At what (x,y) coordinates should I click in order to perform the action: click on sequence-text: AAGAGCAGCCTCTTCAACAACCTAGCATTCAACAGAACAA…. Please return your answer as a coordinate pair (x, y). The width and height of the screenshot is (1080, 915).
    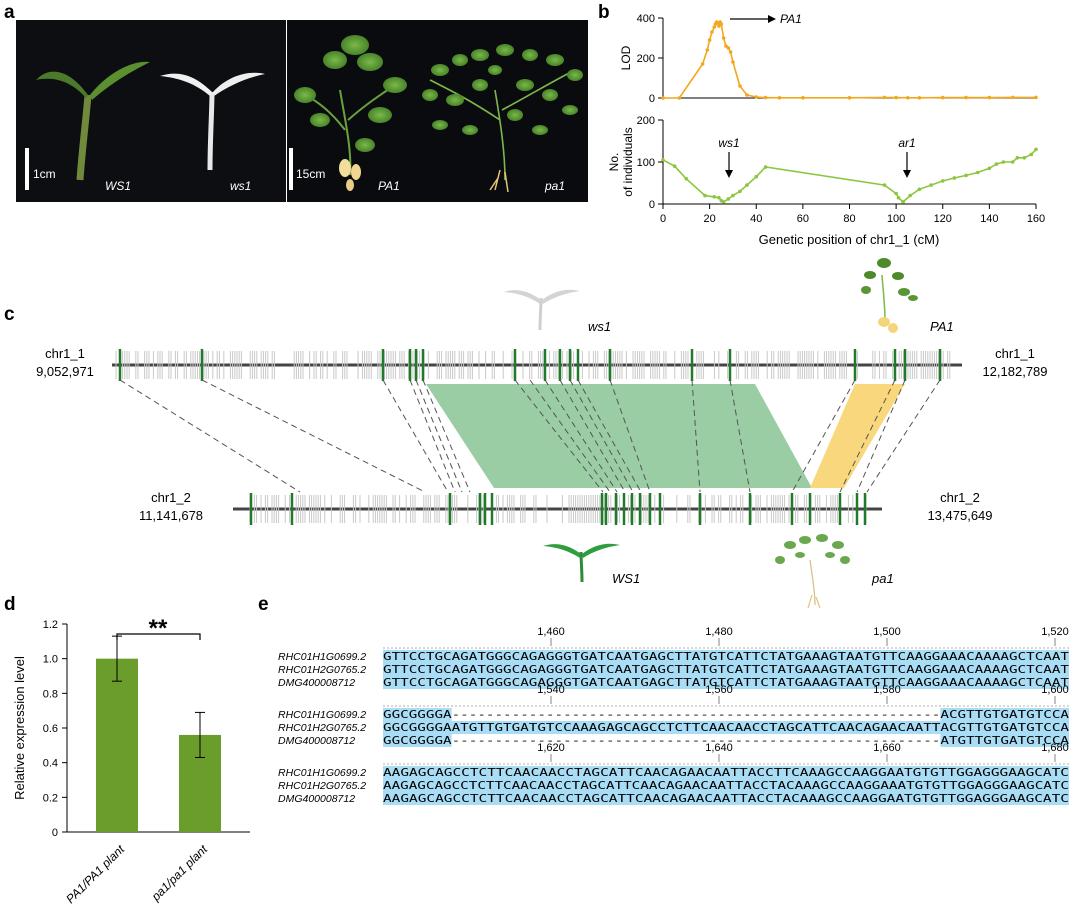
    Looking at the image, I should click on (726, 786).